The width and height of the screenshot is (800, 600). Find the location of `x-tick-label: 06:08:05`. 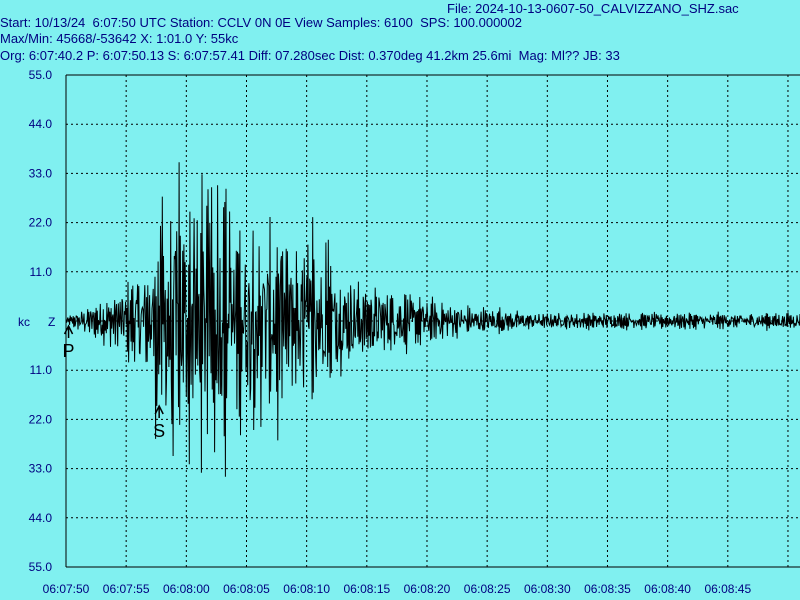

x-tick-label: 06:08:05 is located at coordinates (246, 589).